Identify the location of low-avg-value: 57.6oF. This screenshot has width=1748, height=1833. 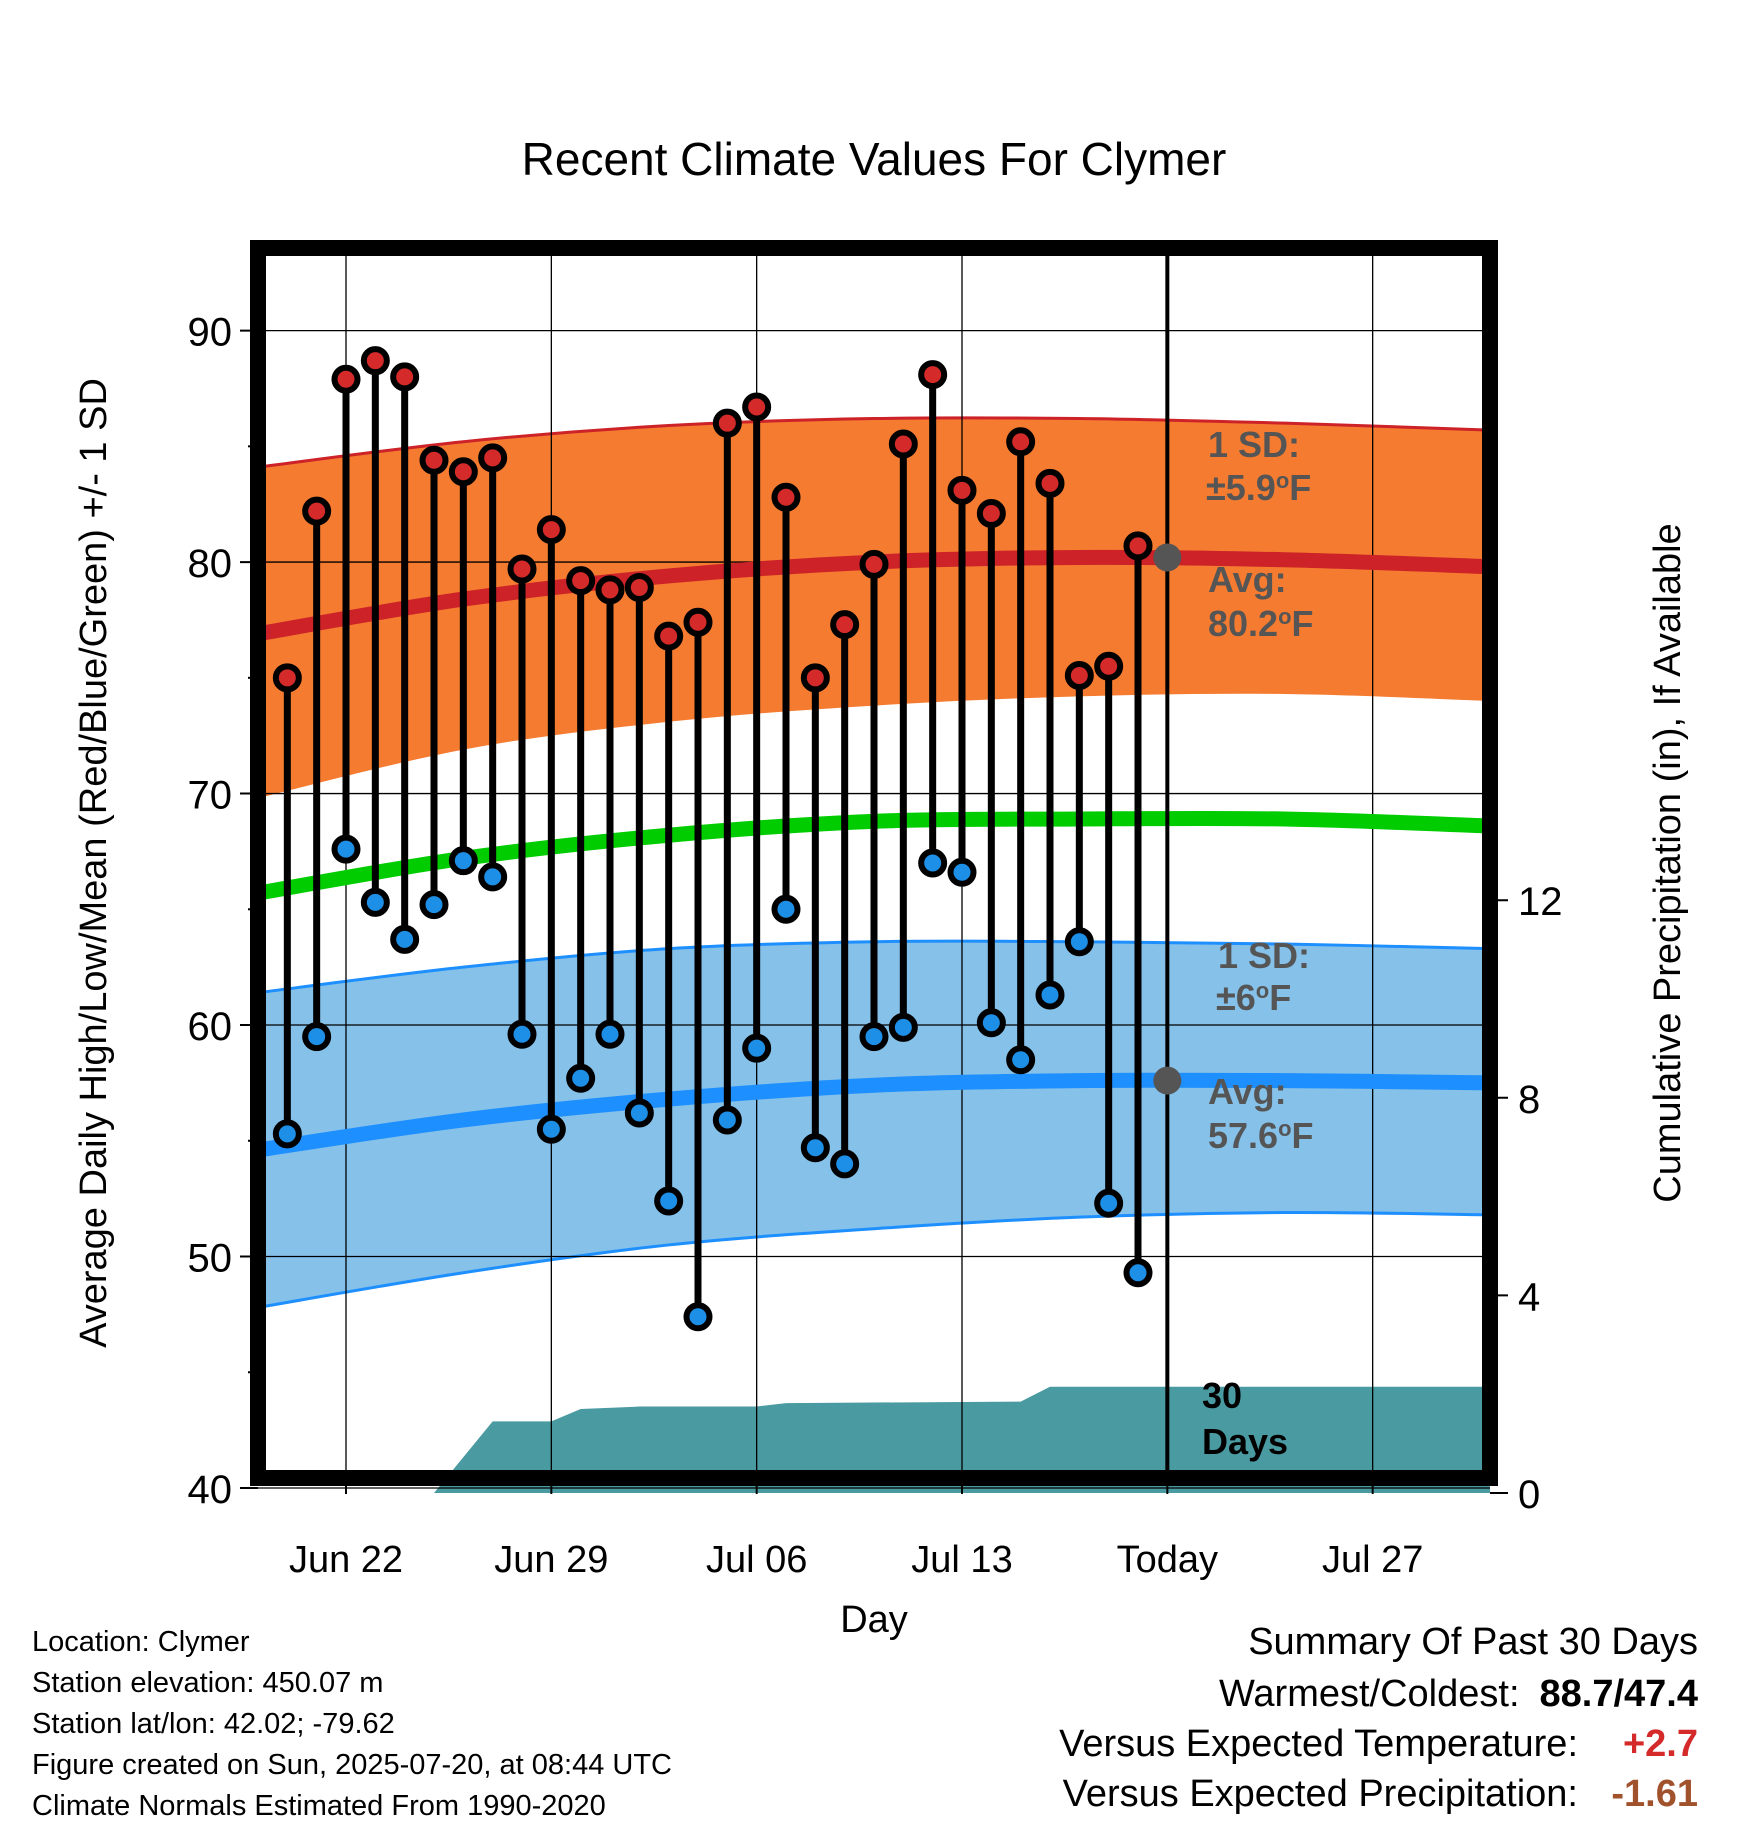
(1261, 1135).